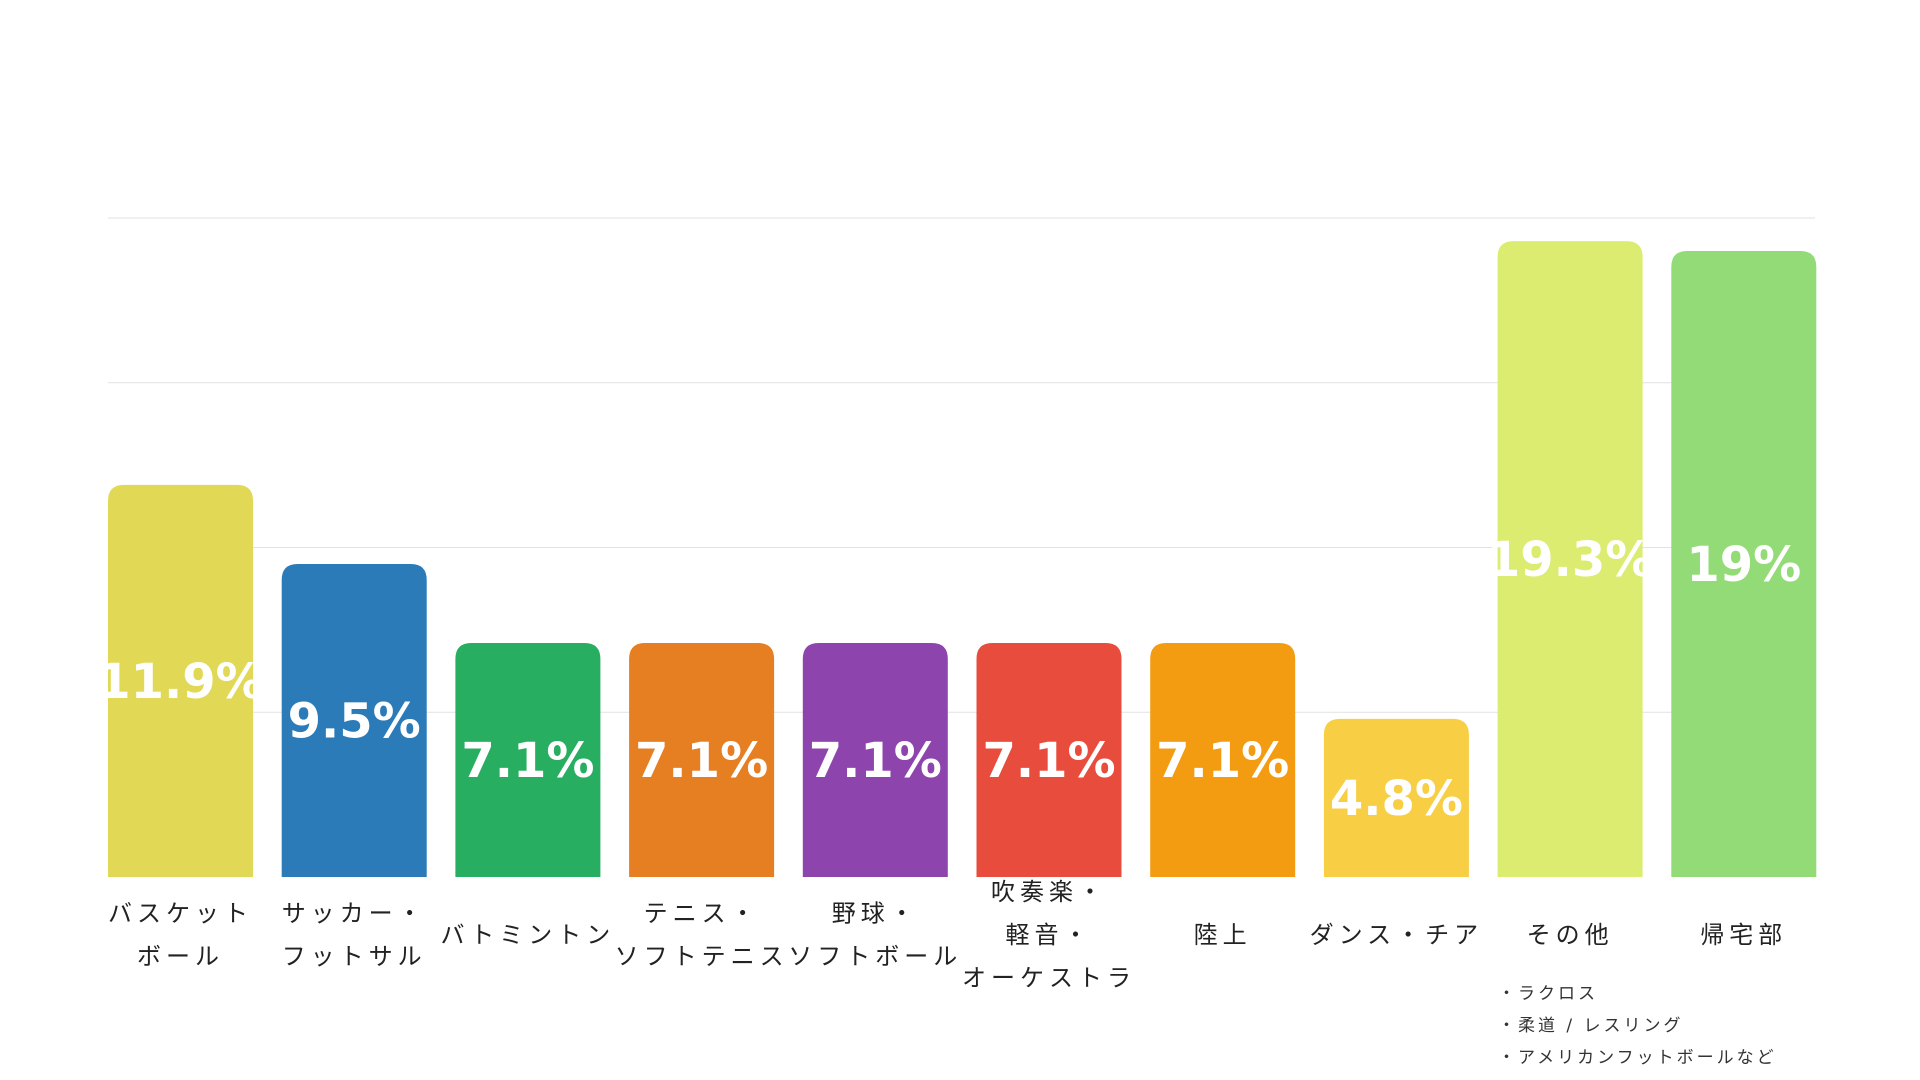  What do you see at coordinates (1049, 978) in the screenshot?
I see `category-label: オーケストラ` at bounding box center [1049, 978].